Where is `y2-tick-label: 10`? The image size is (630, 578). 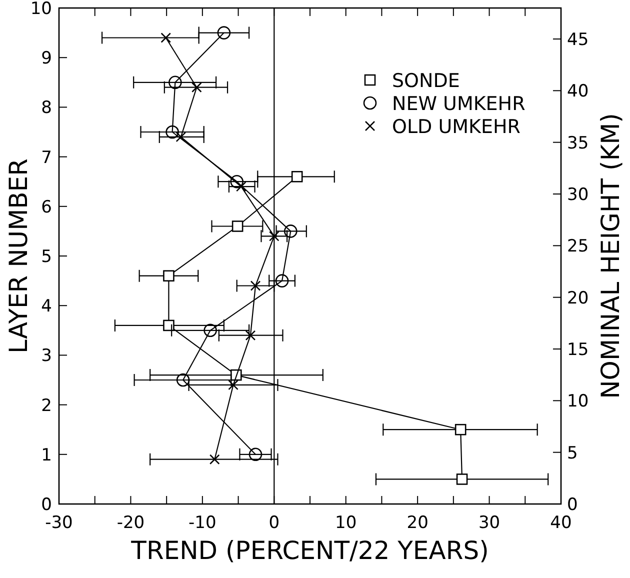
y2-tick-label: 10 is located at coordinates (578, 402).